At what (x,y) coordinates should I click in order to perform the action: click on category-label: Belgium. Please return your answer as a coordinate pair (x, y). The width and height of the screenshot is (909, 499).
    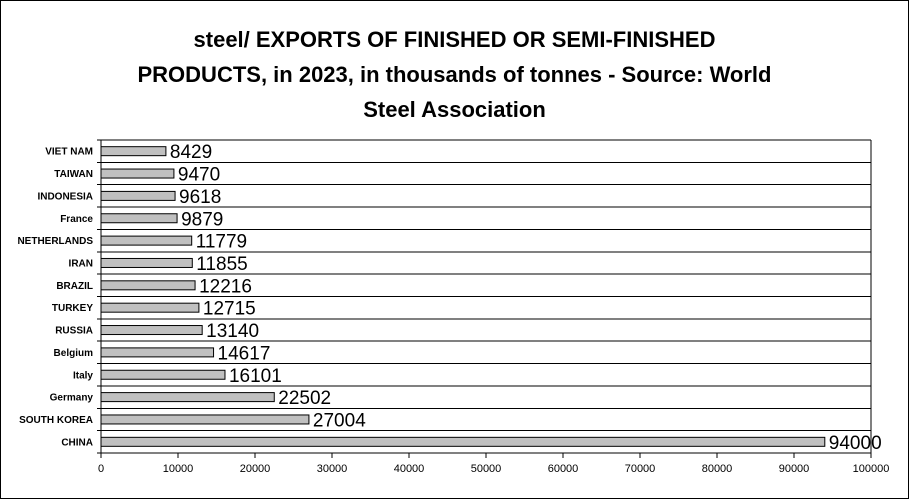
    Looking at the image, I should click on (74, 353).